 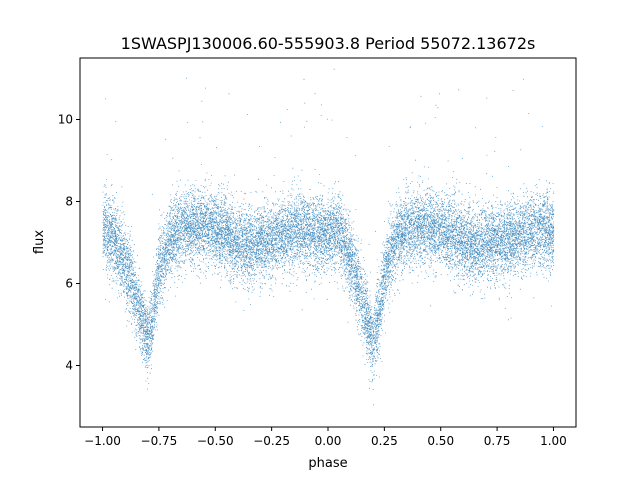 What do you see at coordinates (159, 441) in the screenshot?
I see `x-tick-label: −0.75` at bounding box center [159, 441].